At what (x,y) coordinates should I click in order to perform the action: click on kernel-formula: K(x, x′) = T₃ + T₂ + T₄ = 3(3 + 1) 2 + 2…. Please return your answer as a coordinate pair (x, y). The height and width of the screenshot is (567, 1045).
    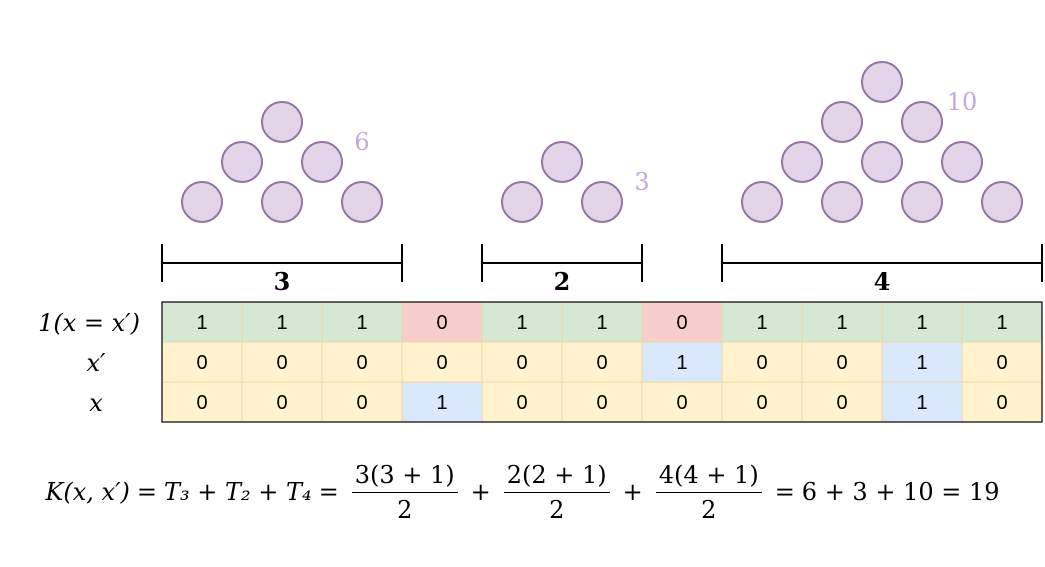
    Looking at the image, I should click on (522, 492).